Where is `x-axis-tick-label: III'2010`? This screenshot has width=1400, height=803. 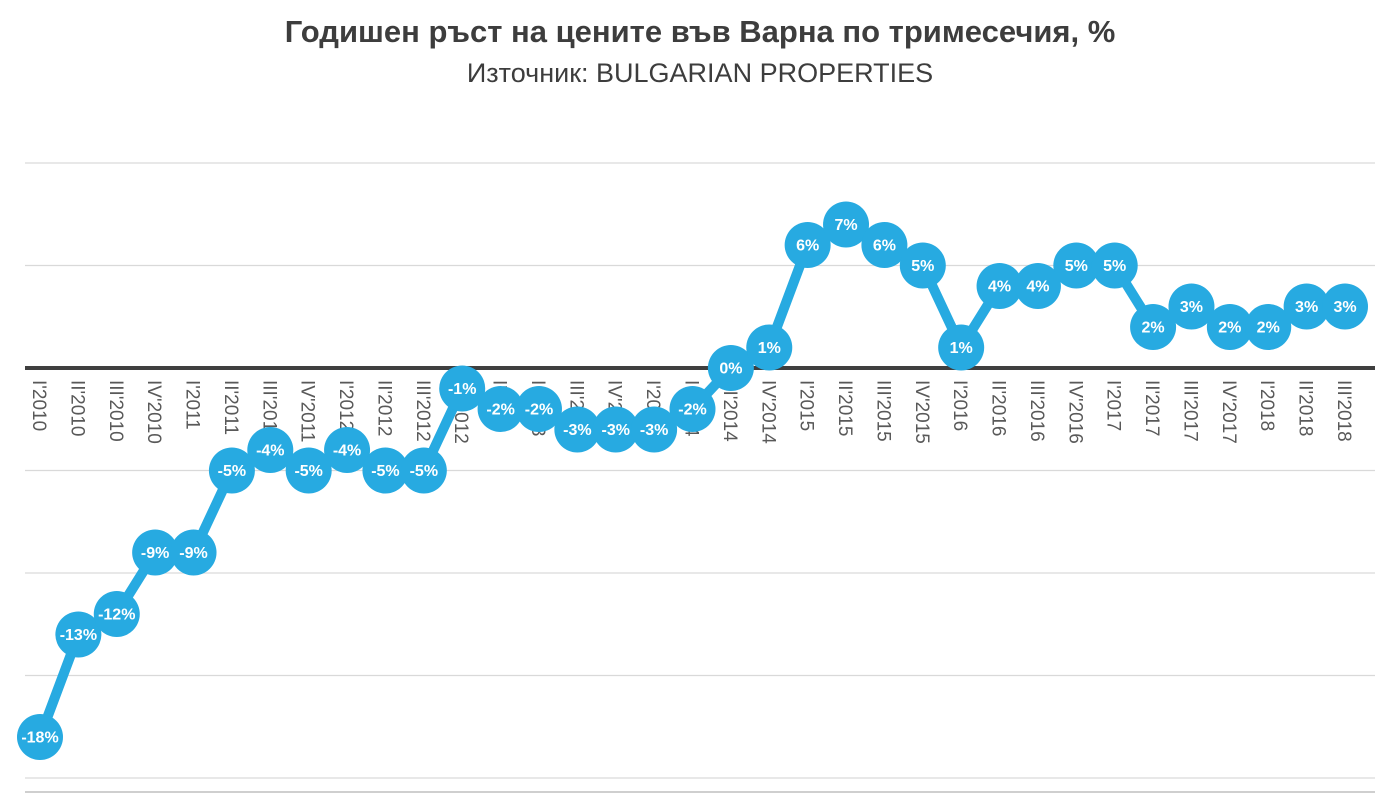 x-axis-tick-label: III'2010 is located at coordinates (115, 411).